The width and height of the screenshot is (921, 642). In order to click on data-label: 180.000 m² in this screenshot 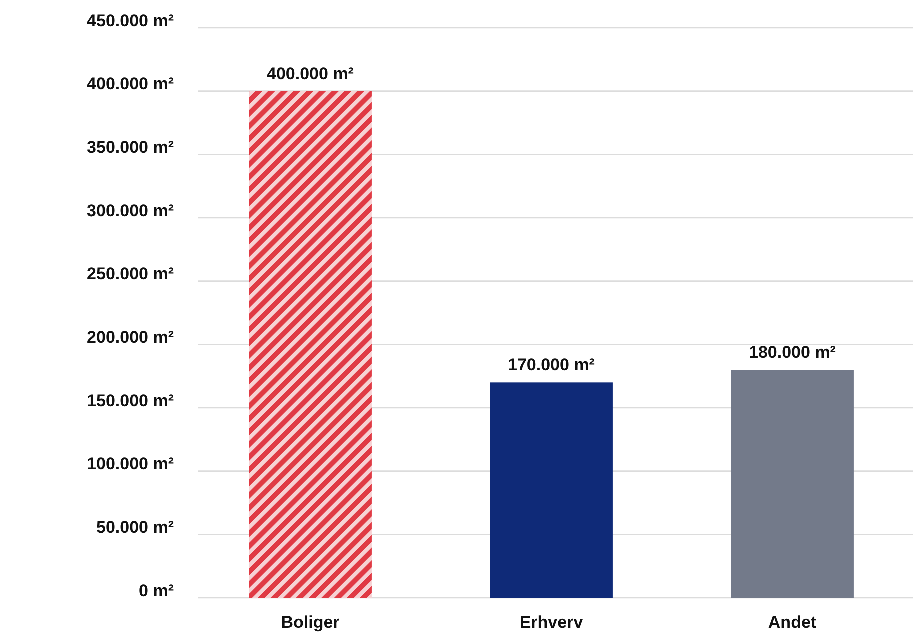, I will do `click(792, 352)`.